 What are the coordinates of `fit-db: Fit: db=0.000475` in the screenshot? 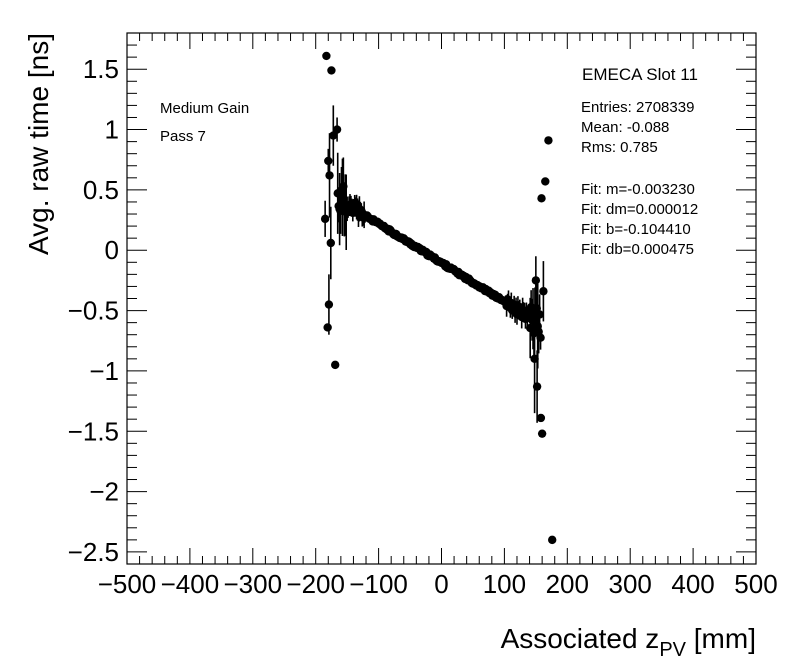 It's located at (637, 249).